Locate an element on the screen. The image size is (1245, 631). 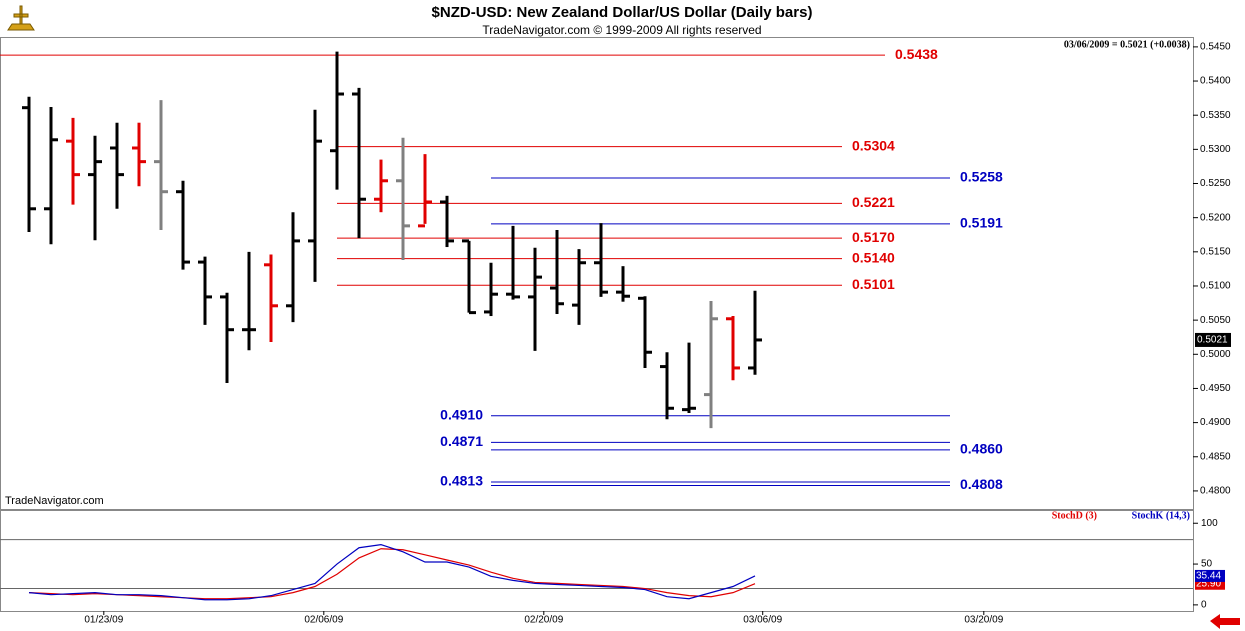
x-tick-label: 01/23/09 is located at coordinates (103, 620).